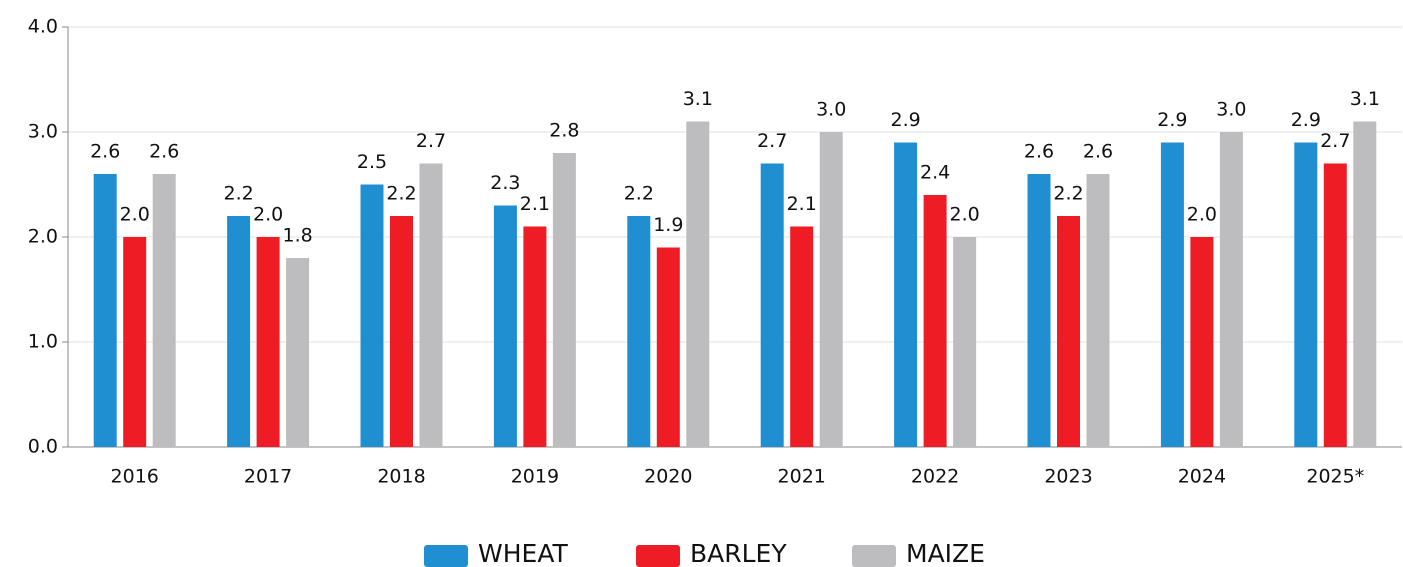 The image size is (1403, 567). What do you see at coordinates (1202, 477) in the screenshot?
I see `x-tick-label: 2024` at bounding box center [1202, 477].